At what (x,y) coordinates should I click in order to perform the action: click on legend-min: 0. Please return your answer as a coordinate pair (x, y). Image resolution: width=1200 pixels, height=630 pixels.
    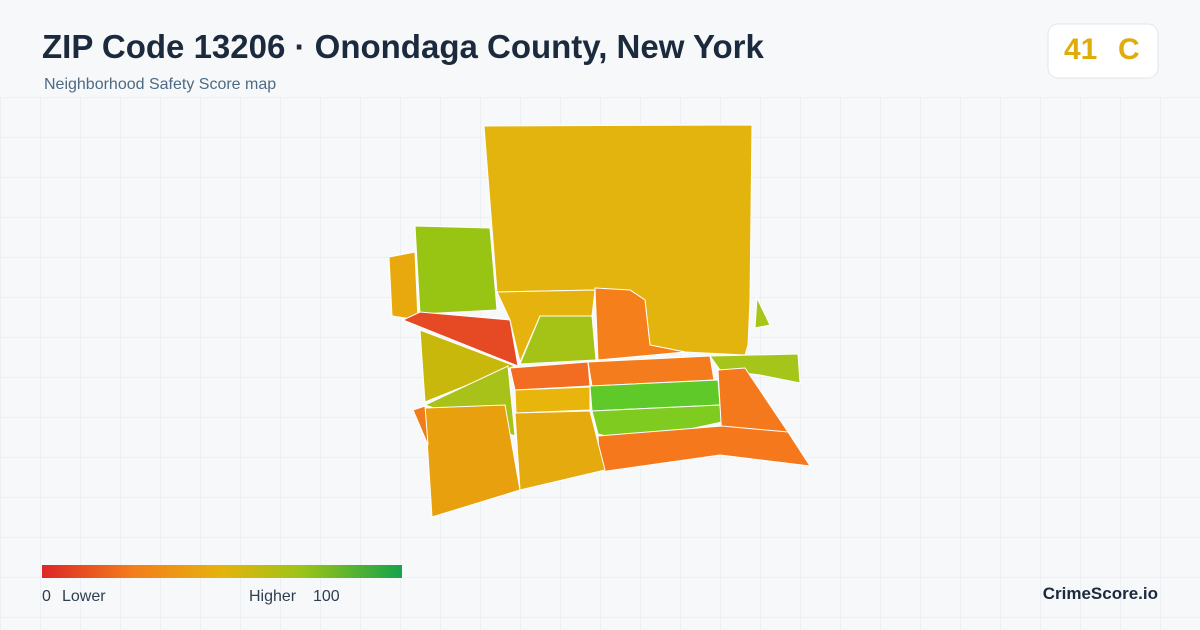
    Looking at the image, I should click on (46, 596).